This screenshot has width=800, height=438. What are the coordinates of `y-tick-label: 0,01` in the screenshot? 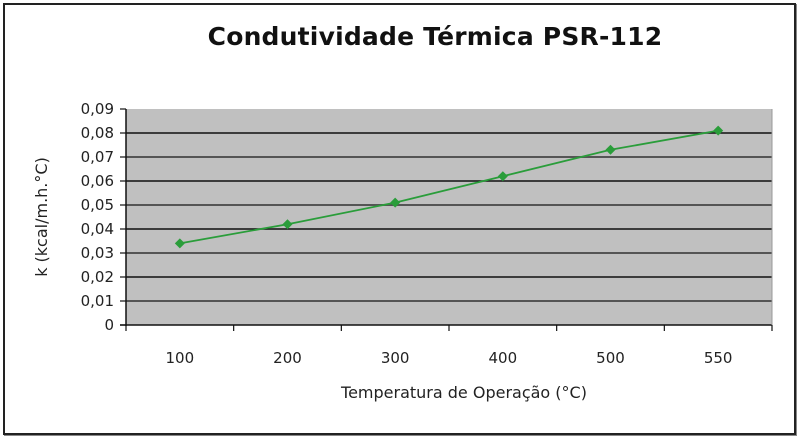 It's located at (97, 301).